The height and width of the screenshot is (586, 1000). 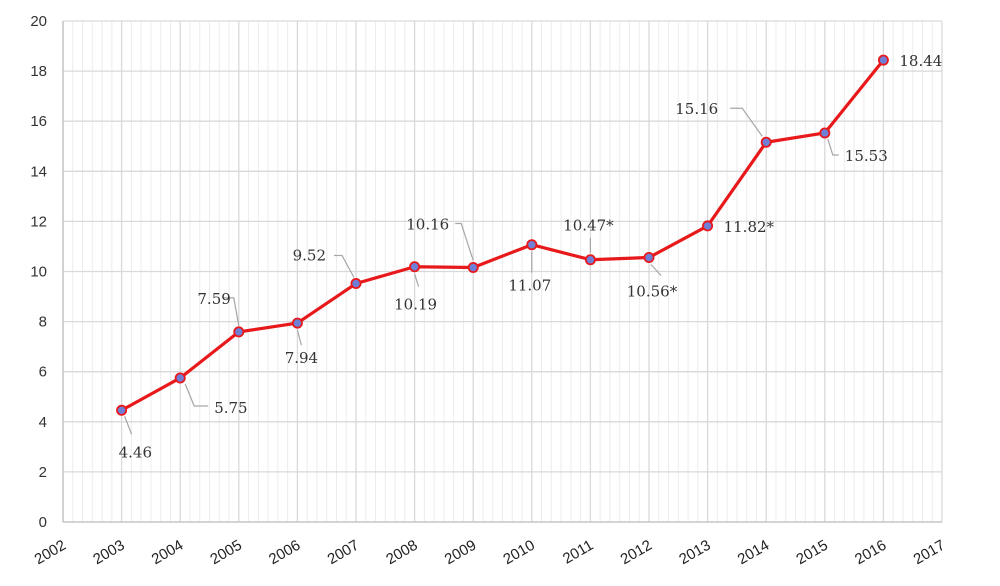 What do you see at coordinates (652, 291) in the screenshot?
I see `data-label: 10.56*` at bounding box center [652, 291].